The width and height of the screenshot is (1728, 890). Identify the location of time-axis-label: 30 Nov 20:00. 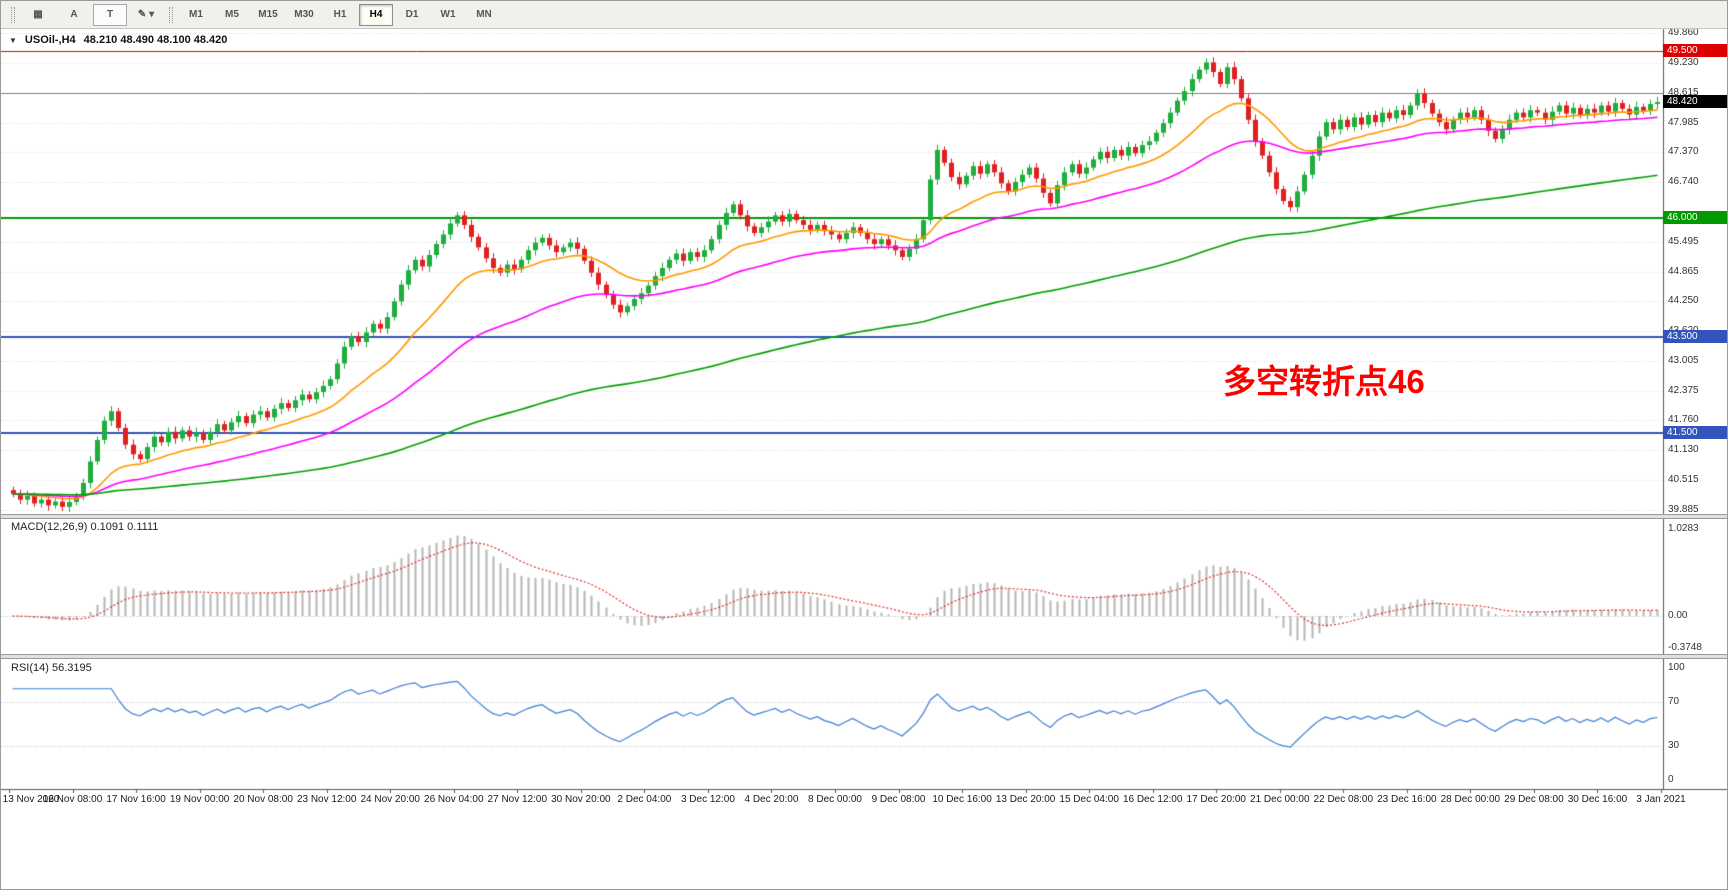
(581, 799).